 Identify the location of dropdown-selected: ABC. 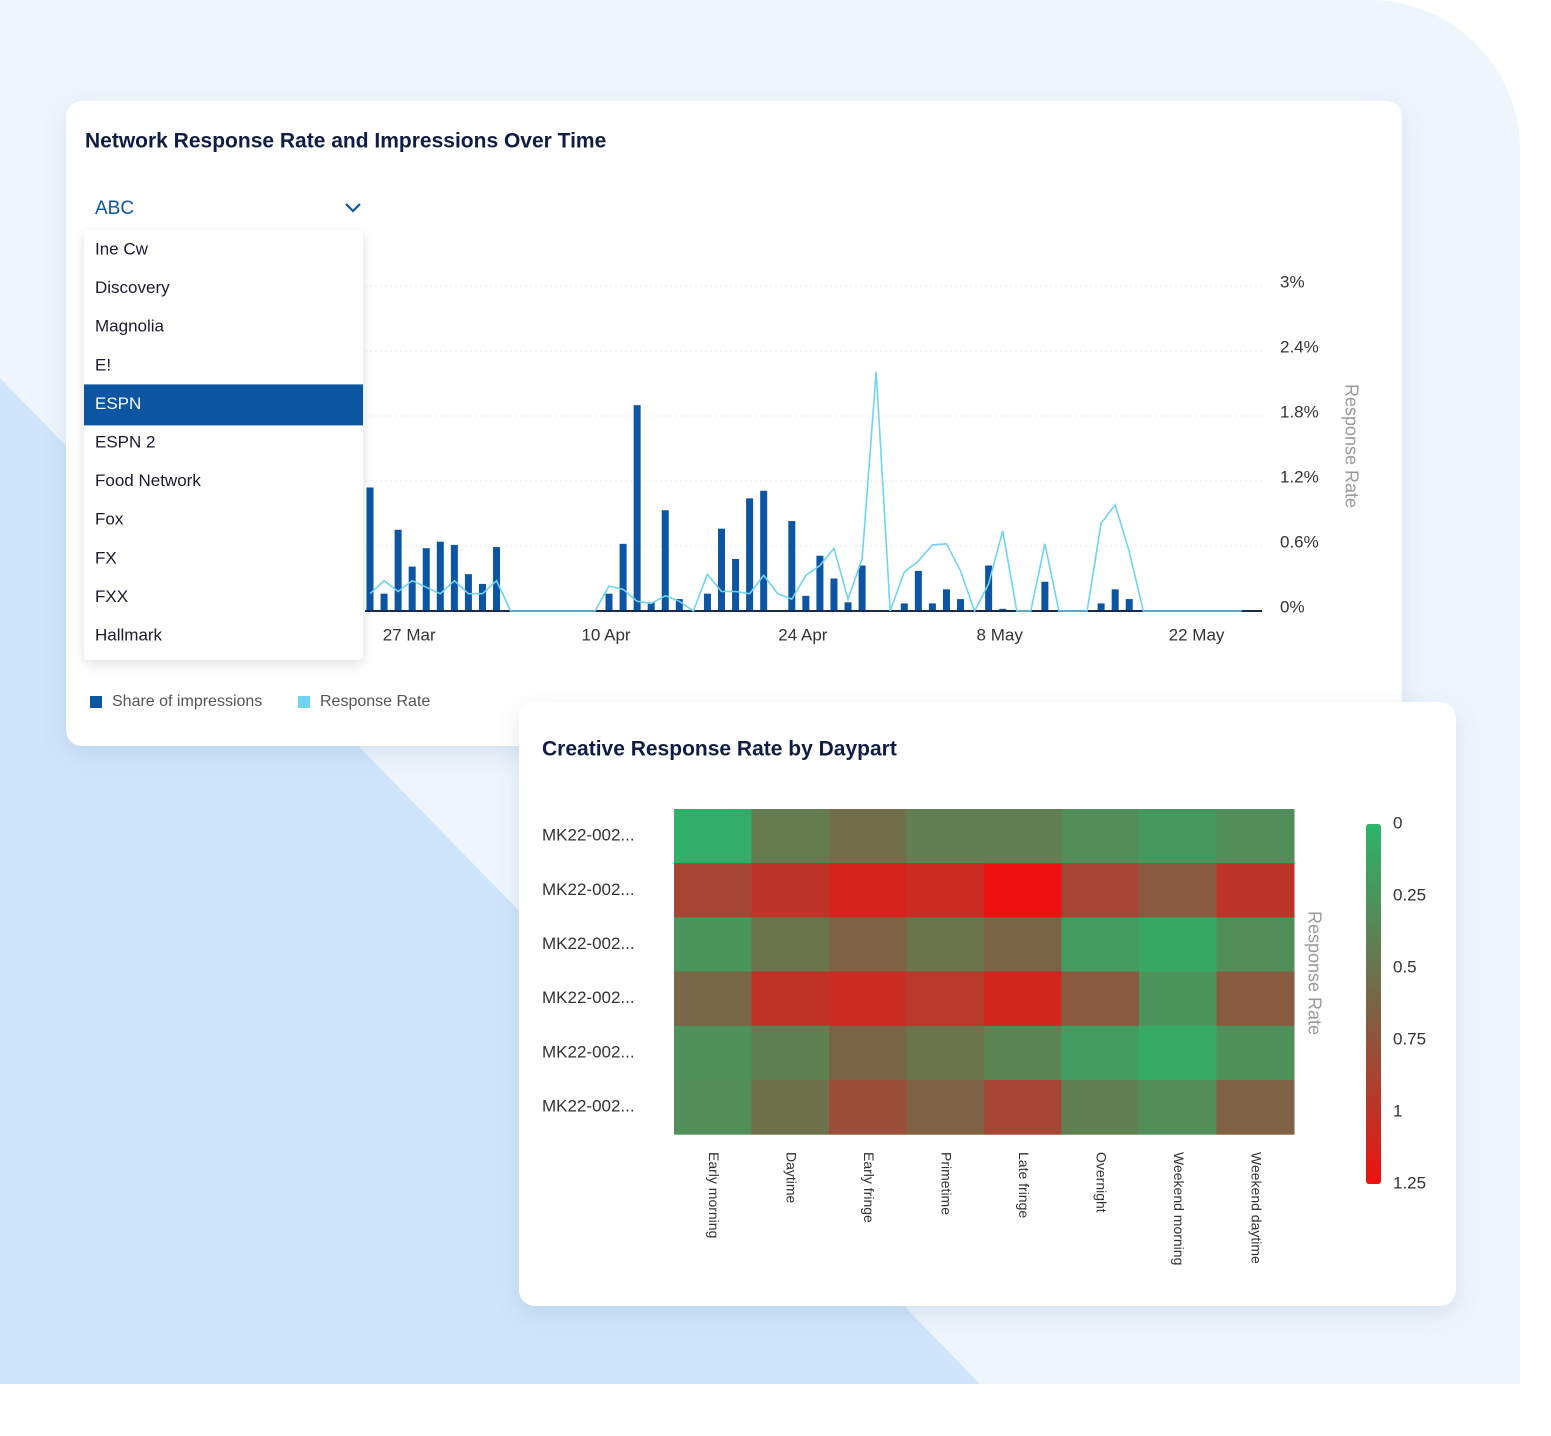
(114, 208).